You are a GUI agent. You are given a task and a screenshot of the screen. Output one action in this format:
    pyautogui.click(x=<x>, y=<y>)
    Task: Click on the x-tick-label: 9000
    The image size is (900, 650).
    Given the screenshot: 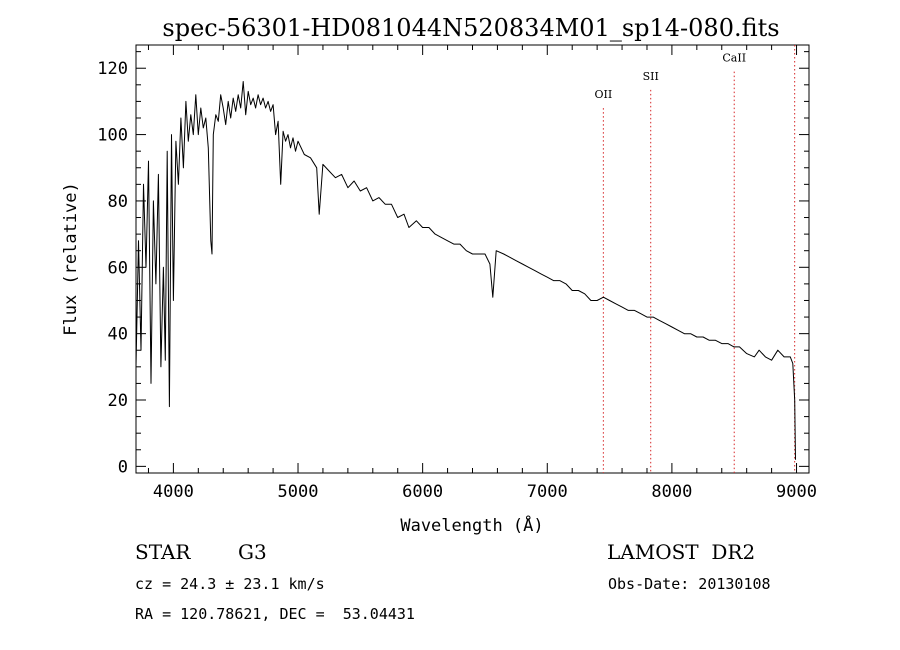 What is the action you would take?
    pyautogui.click(x=796, y=492)
    